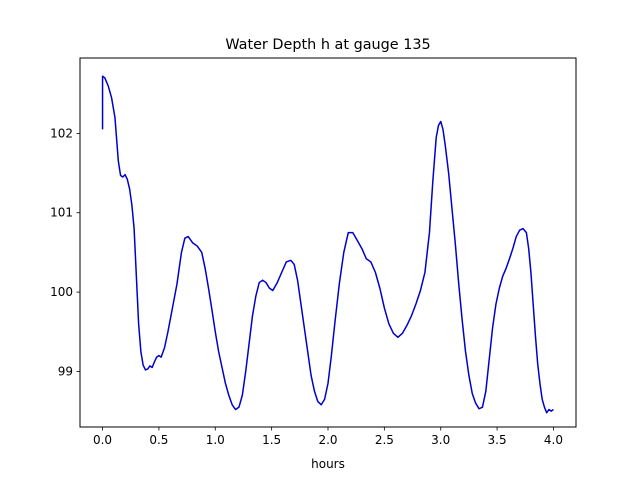 The image size is (640, 480). What do you see at coordinates (327, 440) in the screenshot?
I see `x-tick-label: 2.0` at bounding box center [327, 440].